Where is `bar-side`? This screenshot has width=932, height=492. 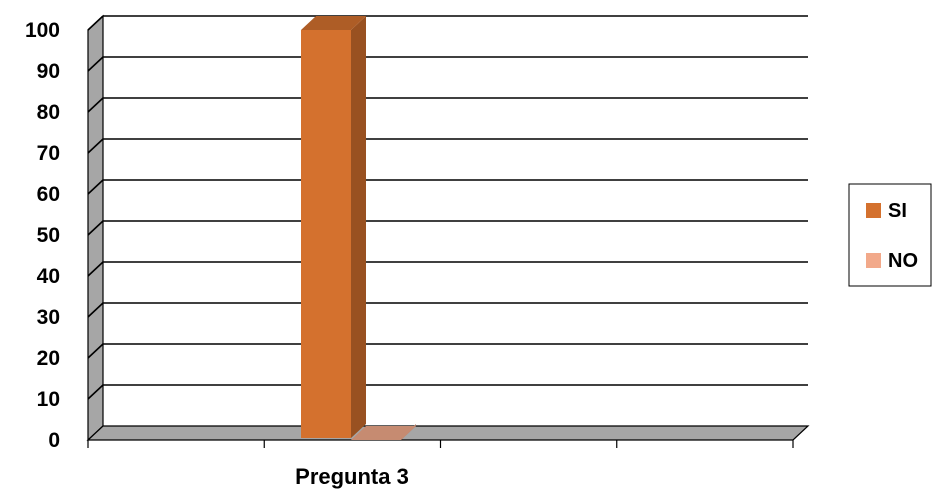
bar-side is located at coordinates (358, 227).